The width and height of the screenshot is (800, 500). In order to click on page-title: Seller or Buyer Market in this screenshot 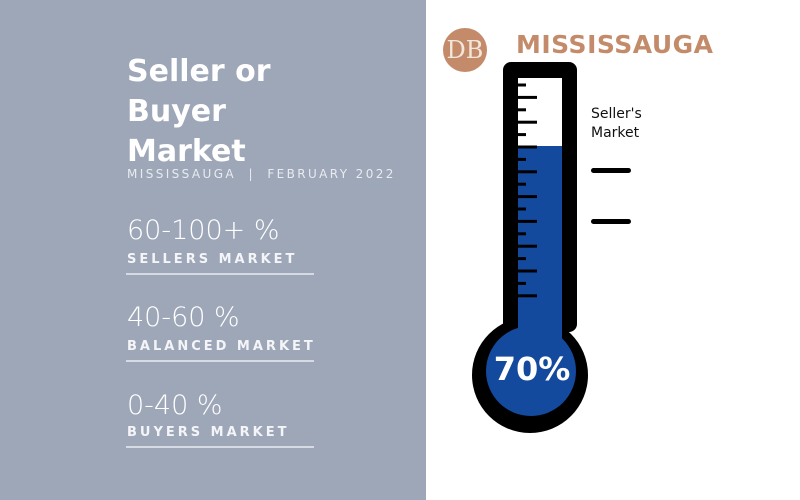, I will do `click(199, 111)`.